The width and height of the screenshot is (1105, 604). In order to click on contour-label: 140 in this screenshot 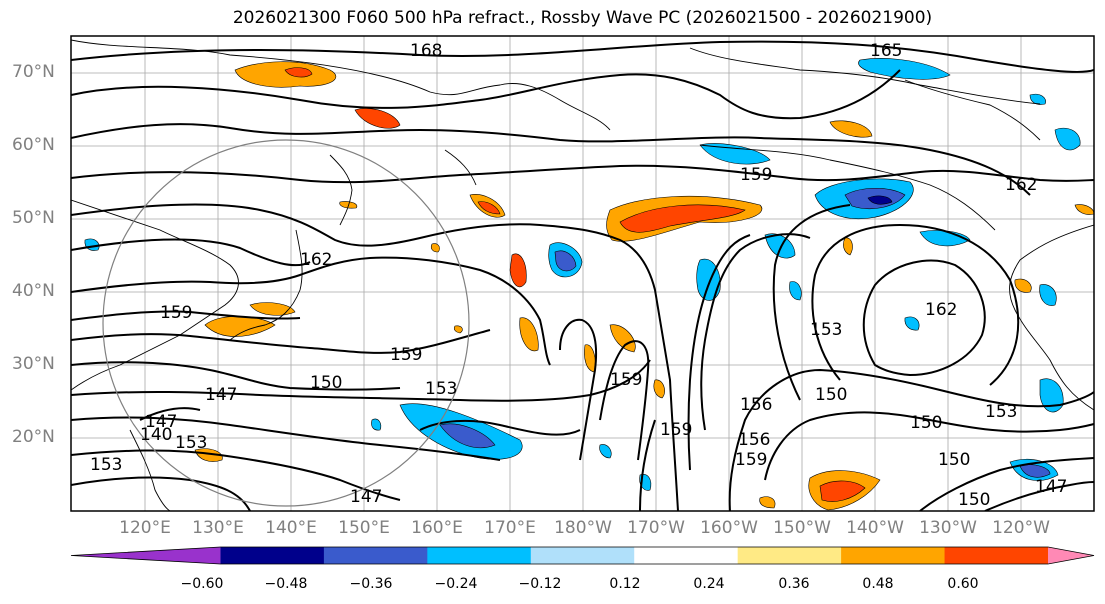, I will do `click(156, 435)`.